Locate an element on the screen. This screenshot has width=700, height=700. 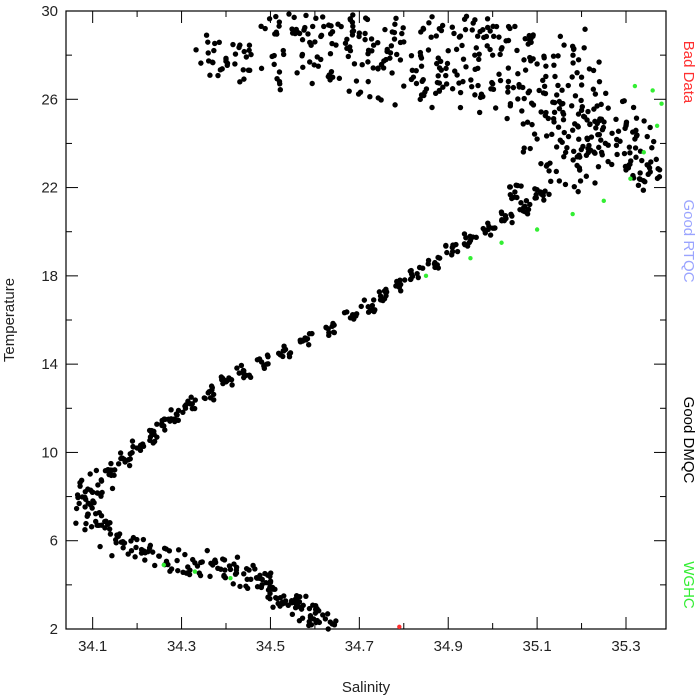
x-tick-label: 34.1 is located at coordinates (92, 646).